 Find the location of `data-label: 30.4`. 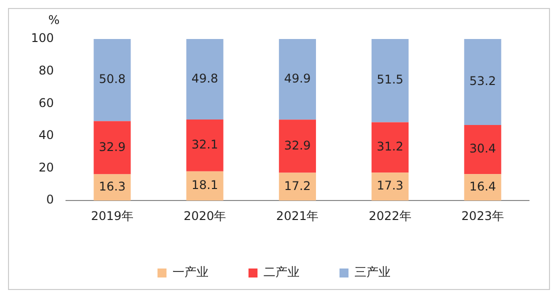

data-label: 30.4 is located at coordinates (482, 149).